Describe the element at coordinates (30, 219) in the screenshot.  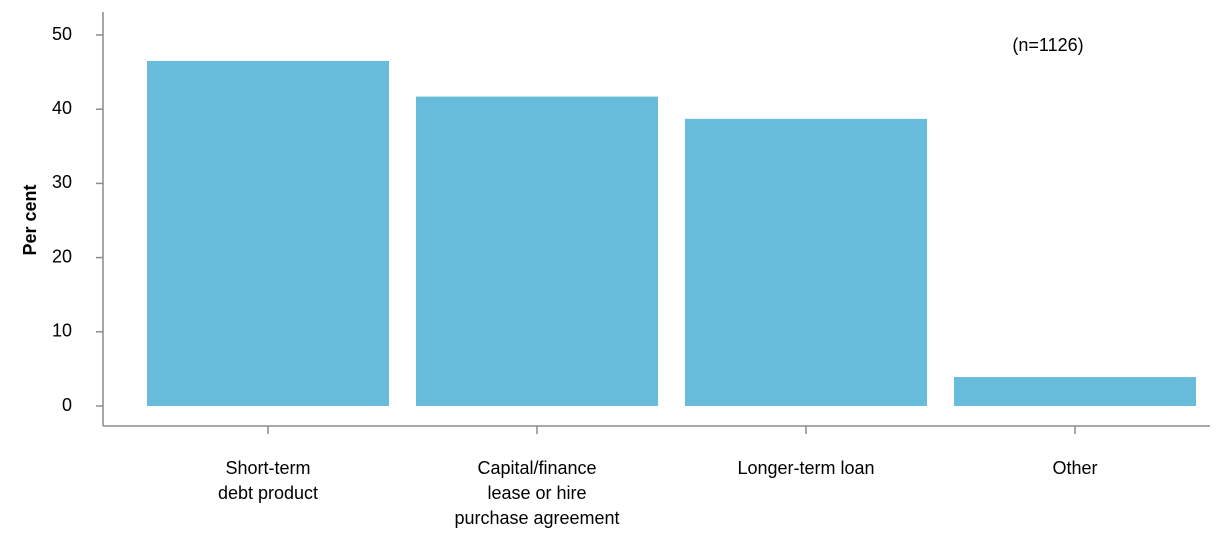
I see `y-axis-label: Per cent` at that location.